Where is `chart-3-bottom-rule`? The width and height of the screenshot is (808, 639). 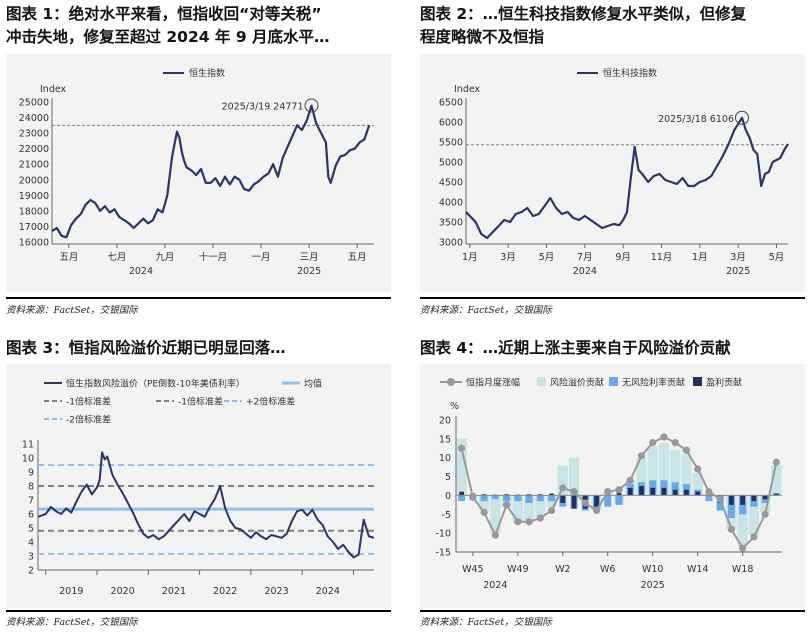
chart-3-bottom-rule is located at coordinates (198, 611).